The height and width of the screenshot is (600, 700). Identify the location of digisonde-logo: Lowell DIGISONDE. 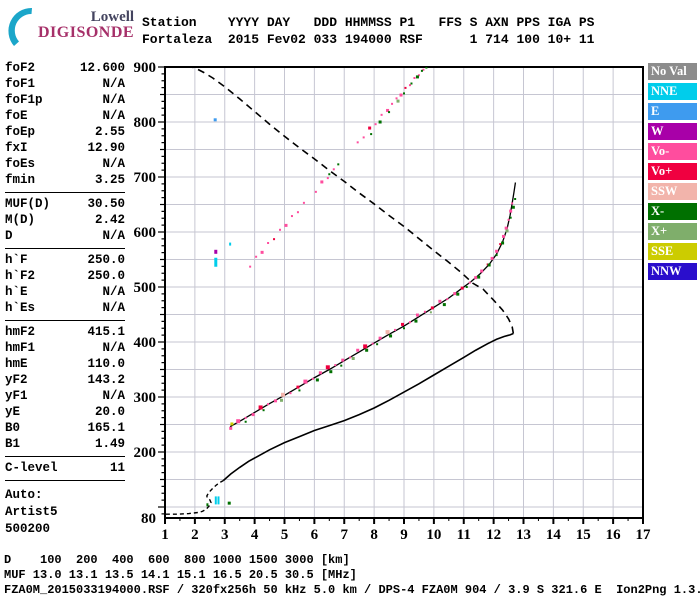
(69, 29).